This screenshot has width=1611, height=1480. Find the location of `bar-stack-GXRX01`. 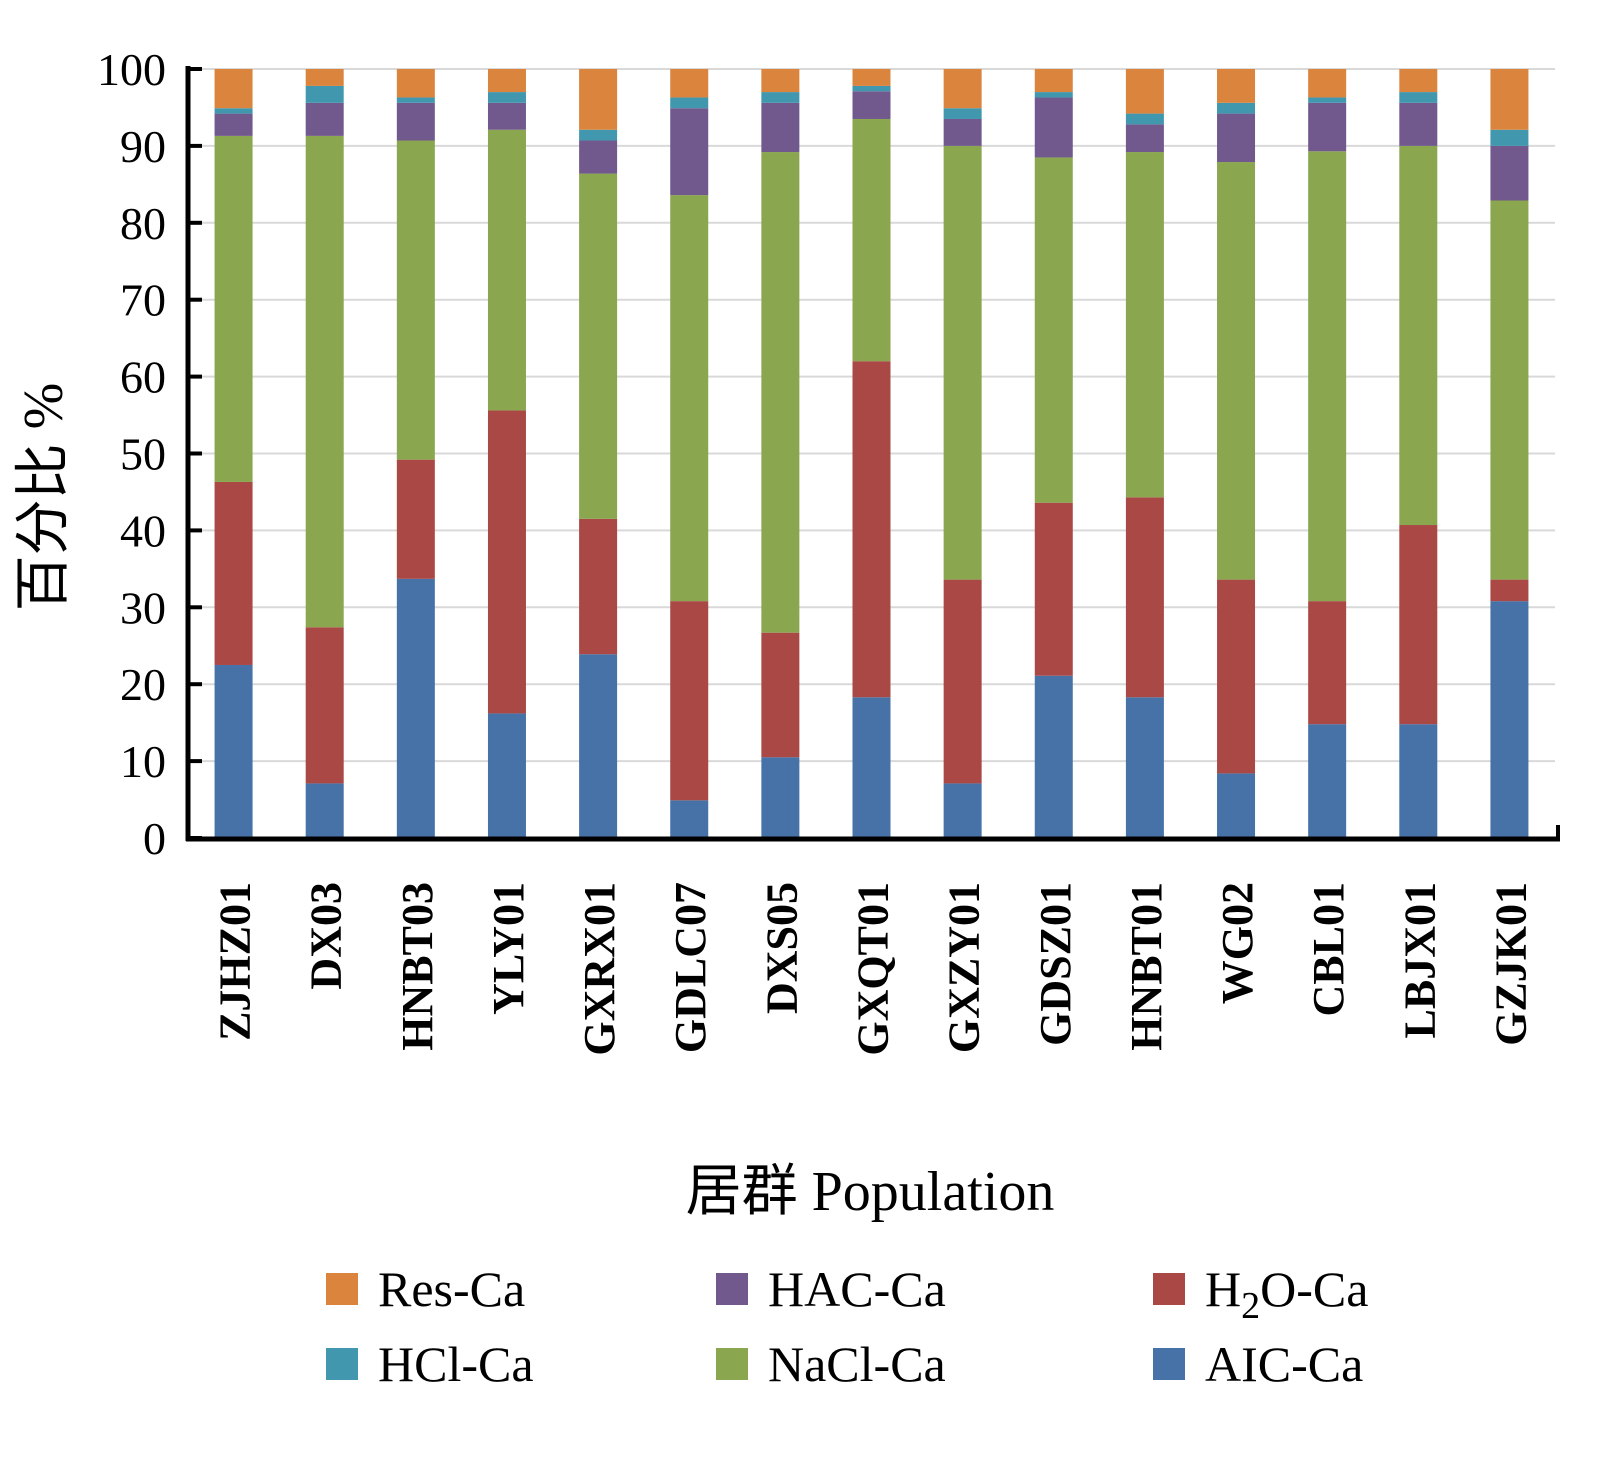

bar-stack-GXRX01 is located at coordinates (598, 453).